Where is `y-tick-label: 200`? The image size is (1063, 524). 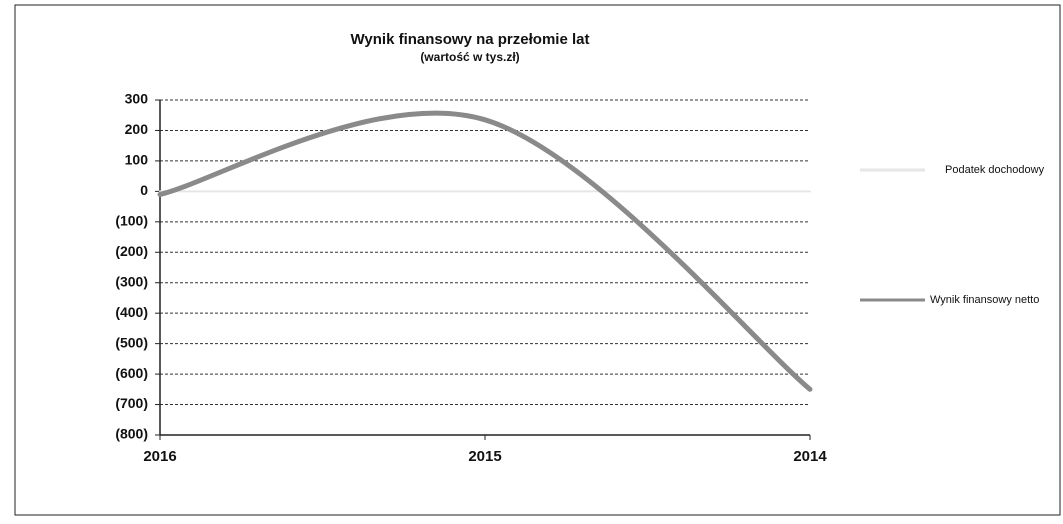
y-tick-label: 200 is located at coordinates (137, 129).